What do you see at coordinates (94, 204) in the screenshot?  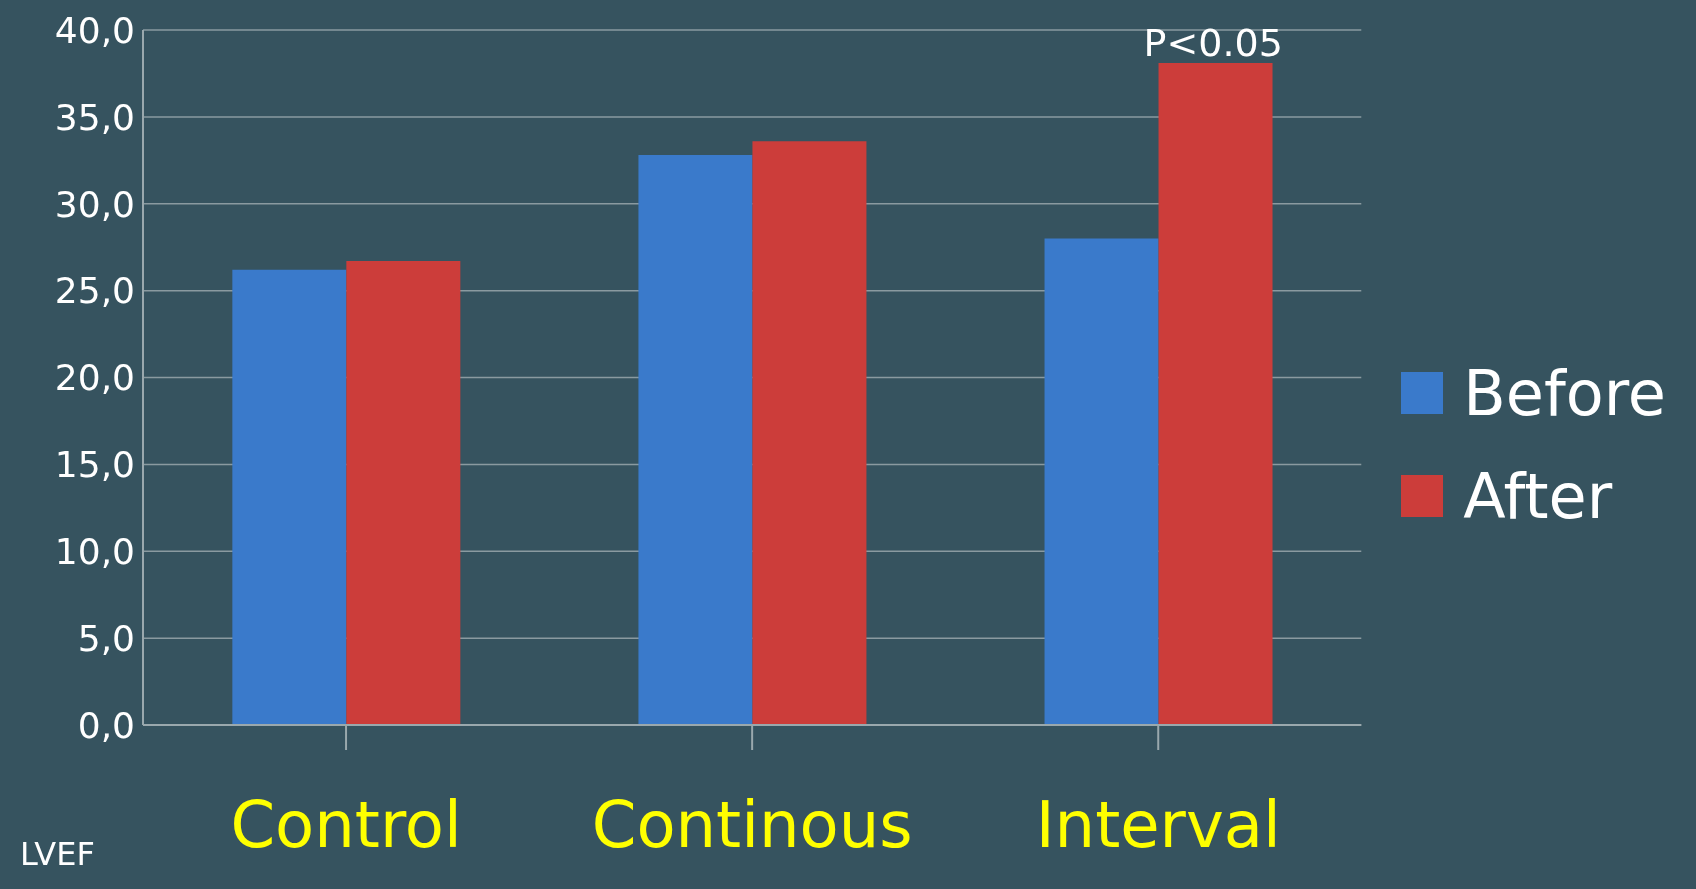 I see `y-tick-label: 30,0` at bounding box center [94, 204].